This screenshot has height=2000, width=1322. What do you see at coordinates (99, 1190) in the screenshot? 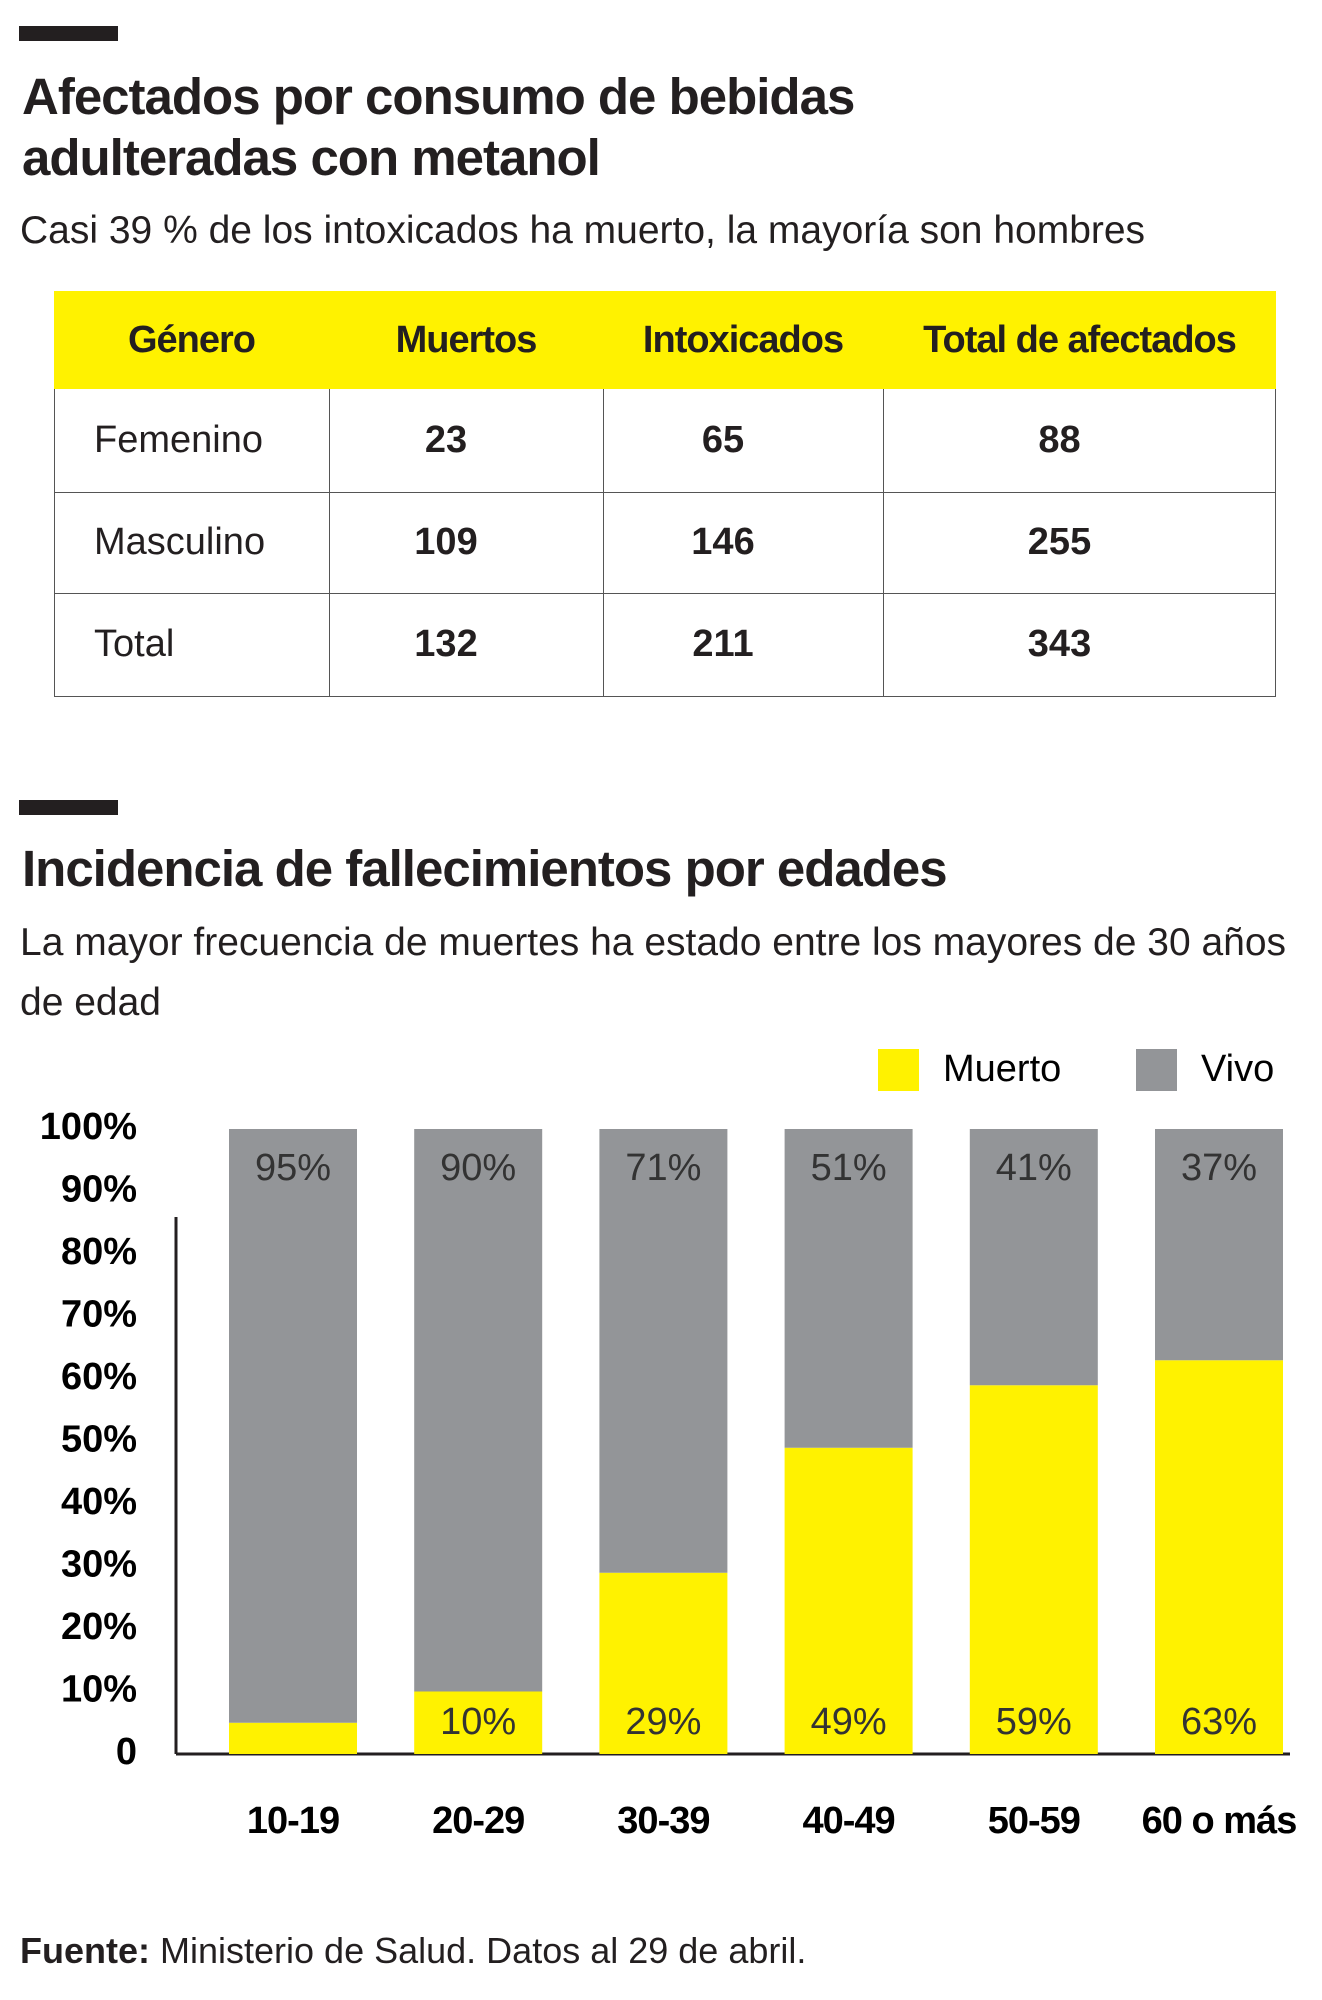
I see `y-tick-label: 90%` at bounding box center [99, 1190].